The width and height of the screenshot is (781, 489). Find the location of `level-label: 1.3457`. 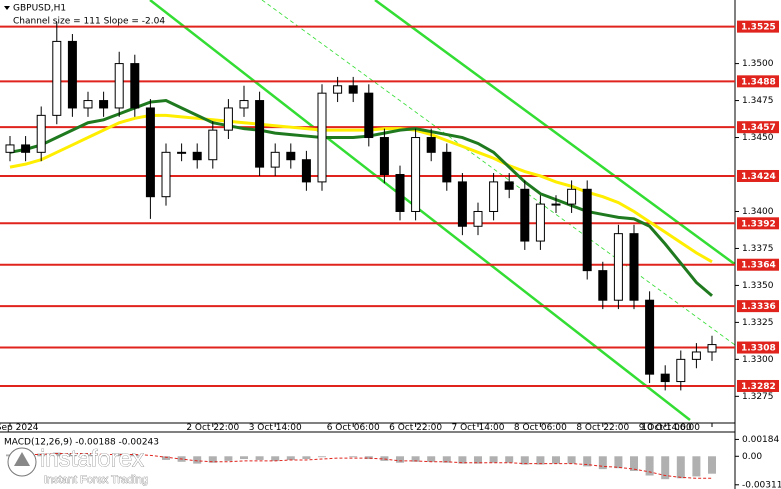

level-label: 1.3457 is located at coordinates (758, 128).